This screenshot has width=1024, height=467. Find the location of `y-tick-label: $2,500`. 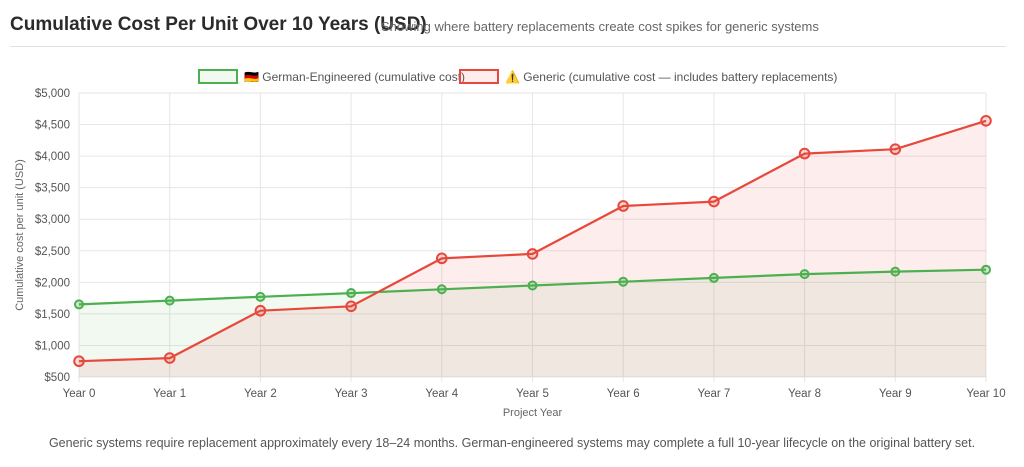

y-tick-label: $2,500 is located at coordinates (52, 252).